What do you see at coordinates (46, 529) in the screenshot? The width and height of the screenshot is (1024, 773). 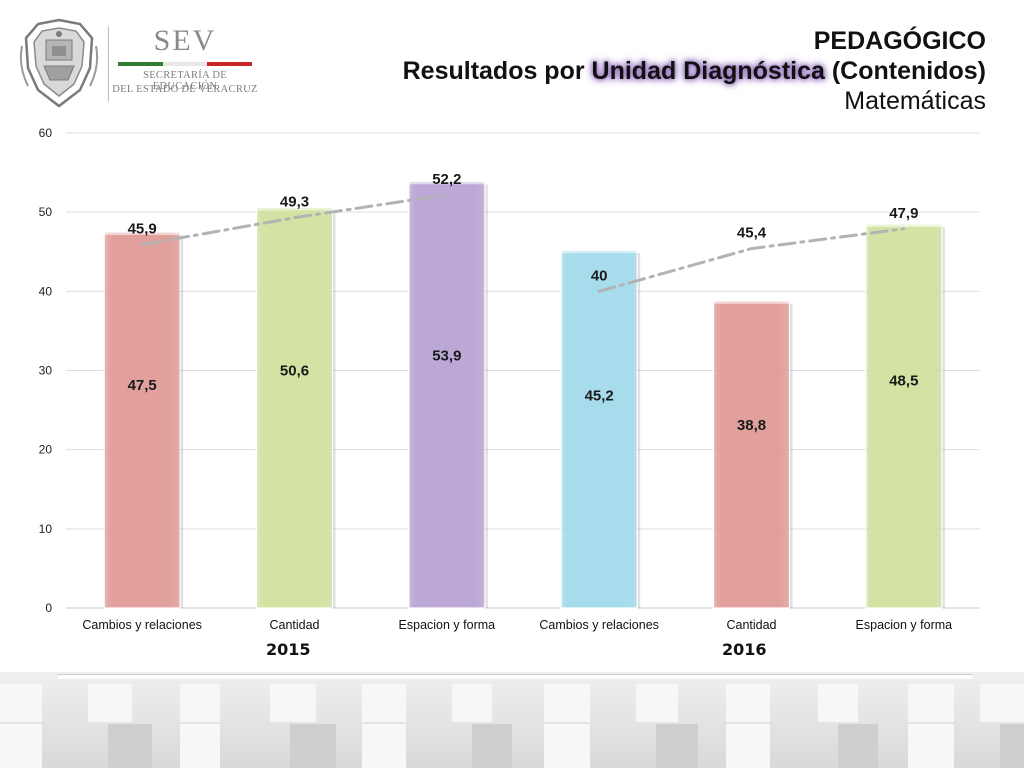 I see `y-tick-label: 10` at bounding box center [46, 529].